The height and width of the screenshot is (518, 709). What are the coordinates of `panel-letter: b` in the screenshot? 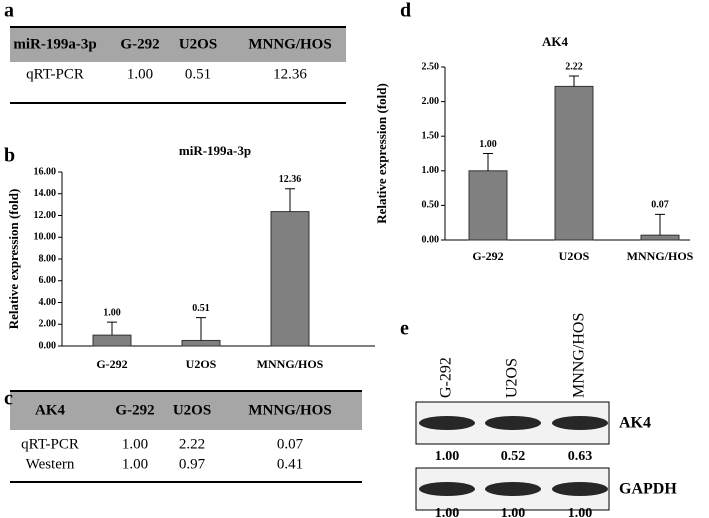 It's located at (9, 156).